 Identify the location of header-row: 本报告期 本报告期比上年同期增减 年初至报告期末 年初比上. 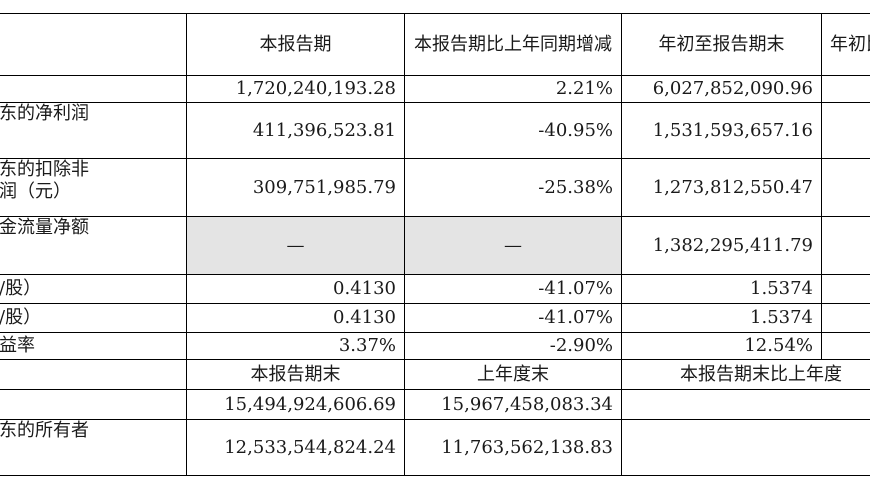
(435, 44).